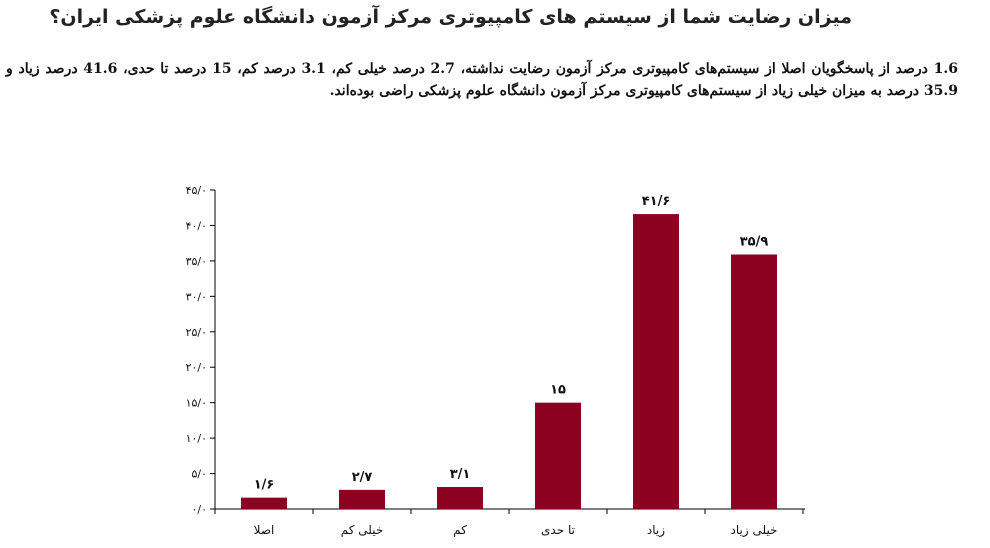  I want to click on data-label: ۳۵/۹, so click(754, 242).